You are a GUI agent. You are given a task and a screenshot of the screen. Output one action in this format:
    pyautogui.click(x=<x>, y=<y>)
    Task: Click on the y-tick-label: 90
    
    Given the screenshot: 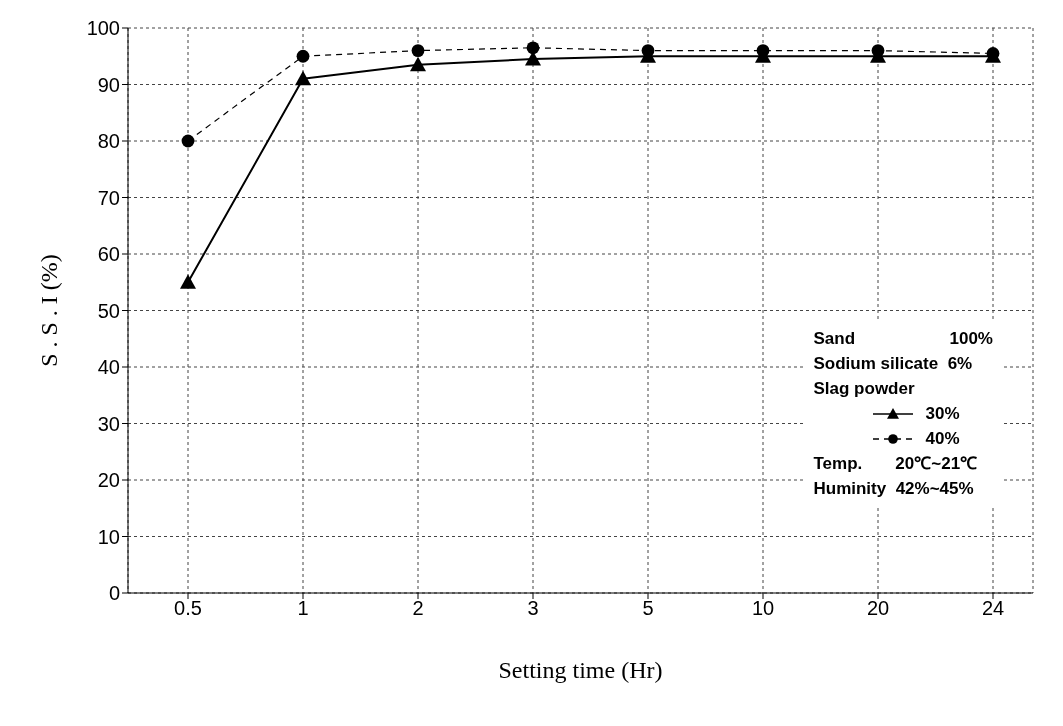 What is the action you would take?
    pyautogui.click(x=108, y=84)
    